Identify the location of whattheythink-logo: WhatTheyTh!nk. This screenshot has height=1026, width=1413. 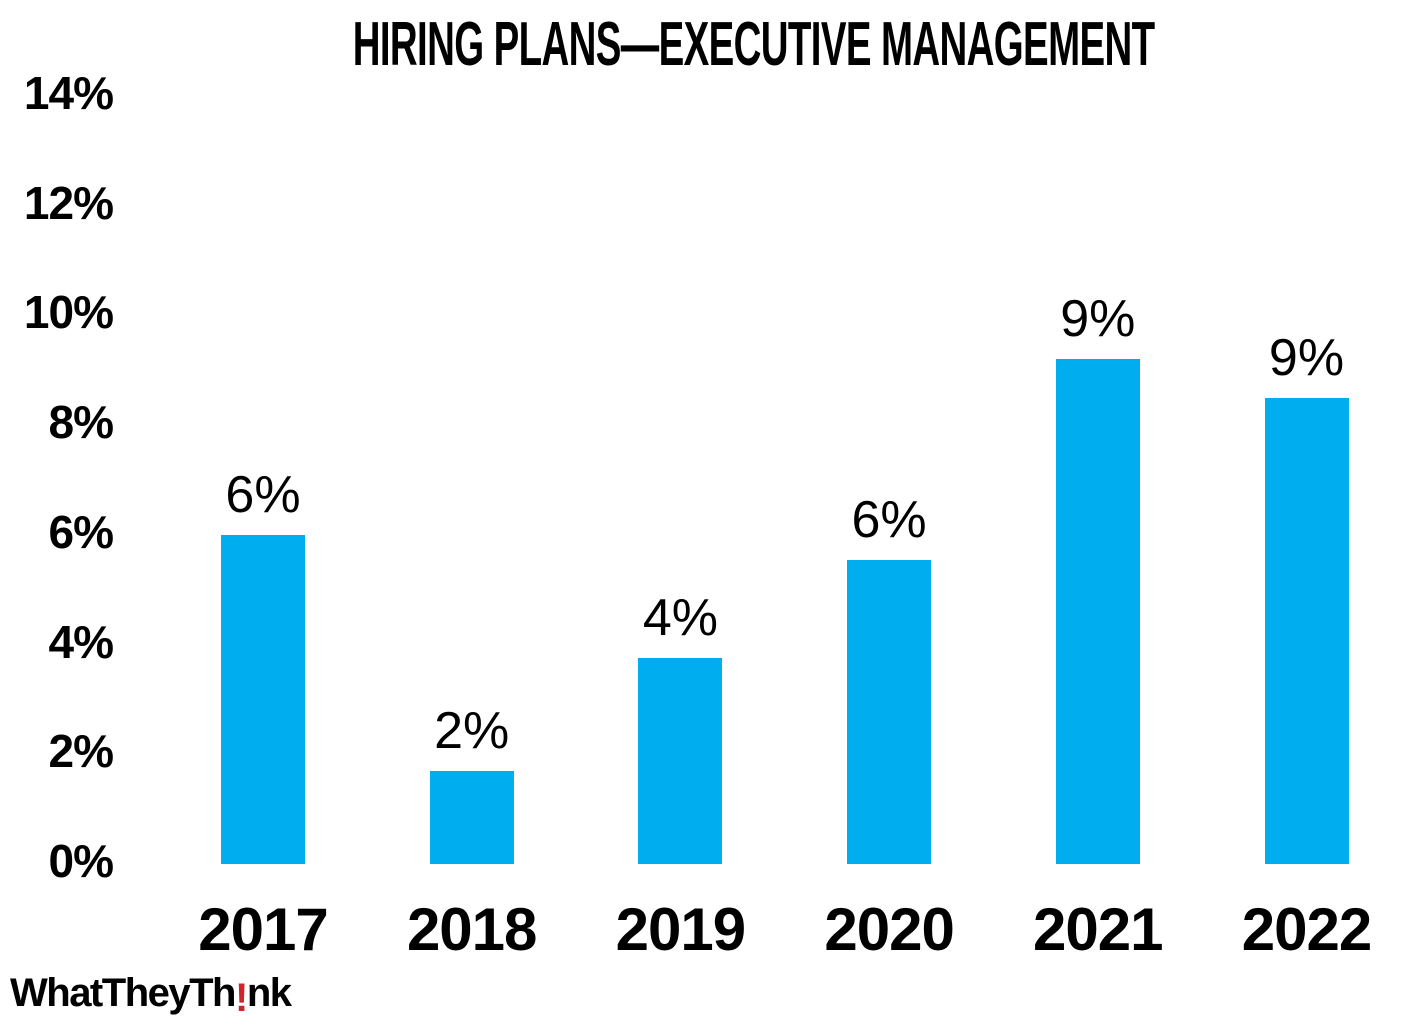
(151, 995).